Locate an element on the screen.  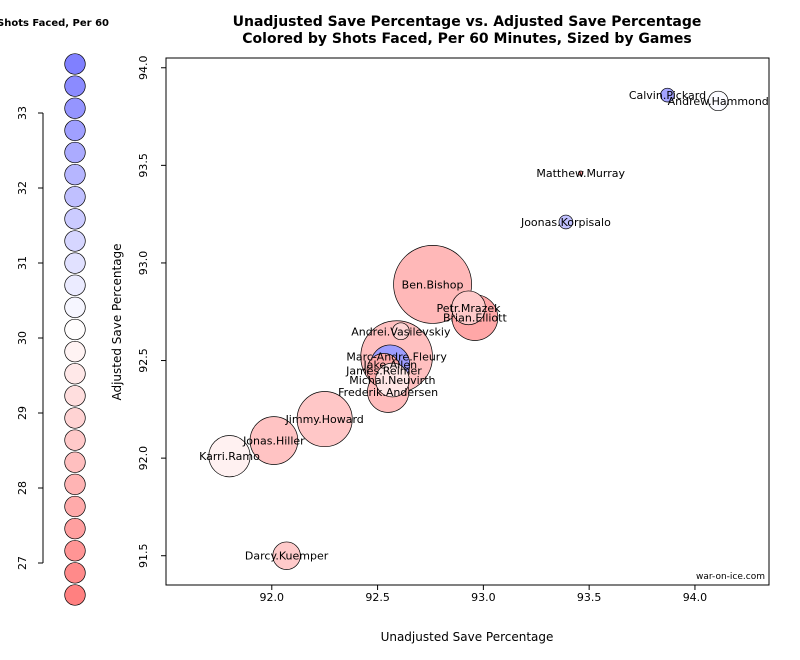
point-label: Matthew.Murray is located at coordinates (580, 173).